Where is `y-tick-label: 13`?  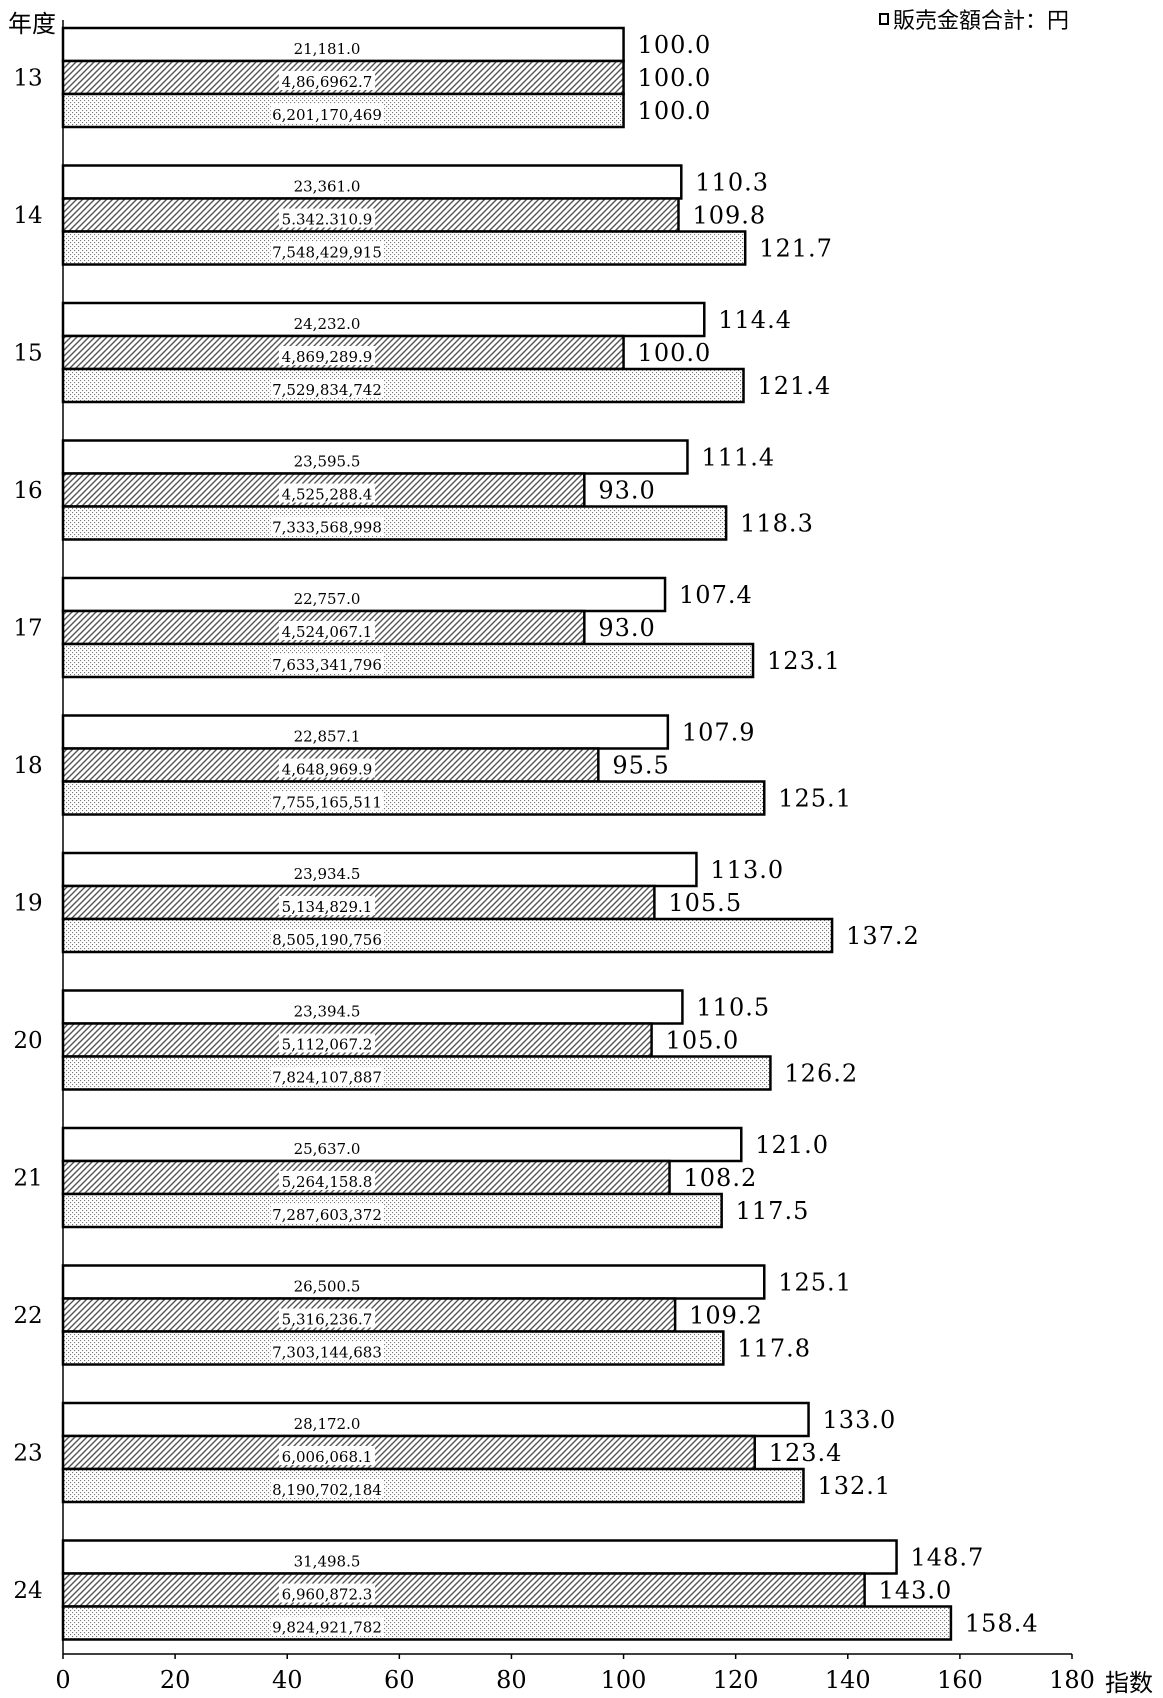
y-tick-label: 13 is located at coordinates (27, 79).